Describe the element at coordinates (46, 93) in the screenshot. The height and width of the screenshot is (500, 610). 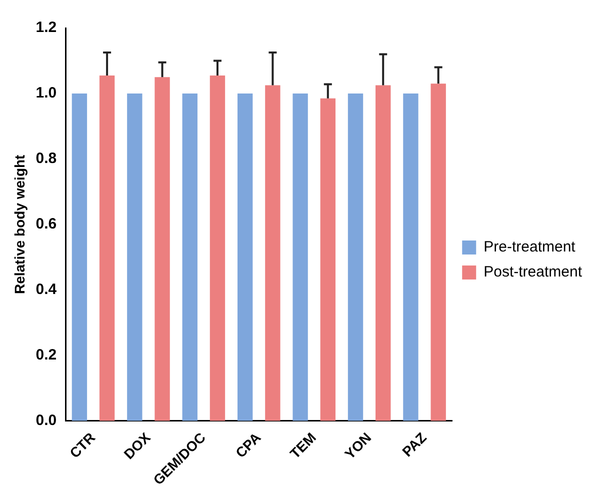
I see `y-tick-label: 1.0` at that location.